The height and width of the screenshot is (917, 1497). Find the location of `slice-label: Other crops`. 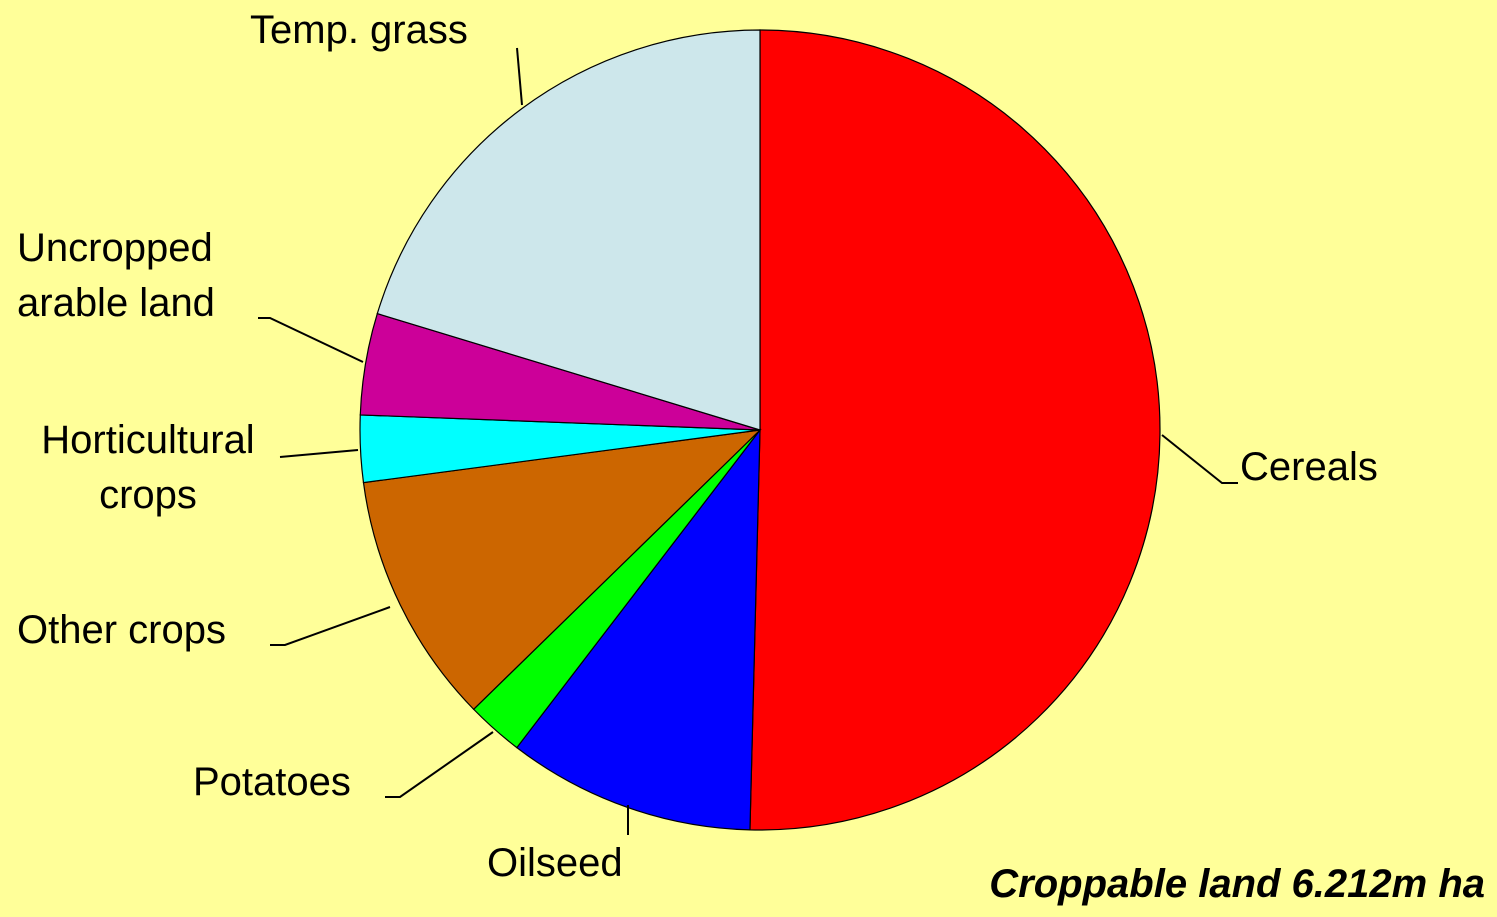

slice-label: Other crops is located at coordinates (121, 630).